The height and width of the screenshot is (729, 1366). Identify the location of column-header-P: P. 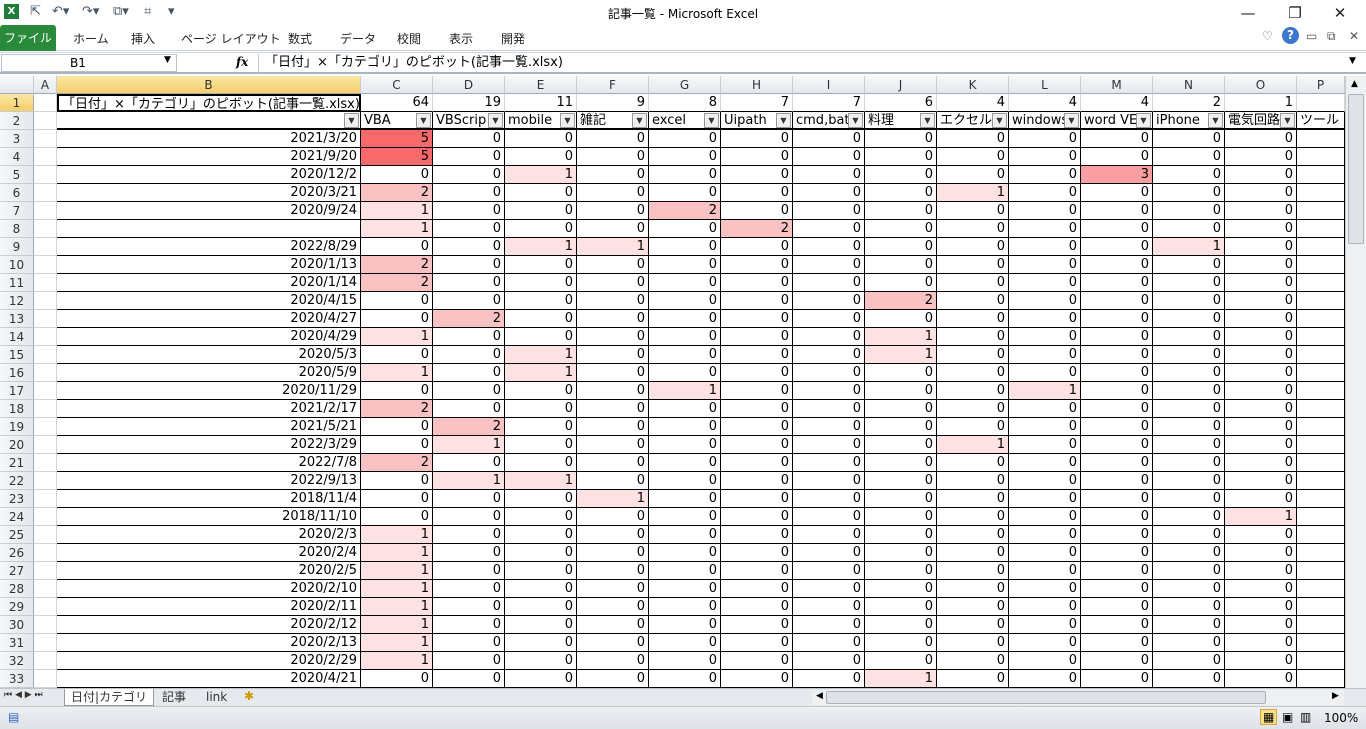
(1321, 85).